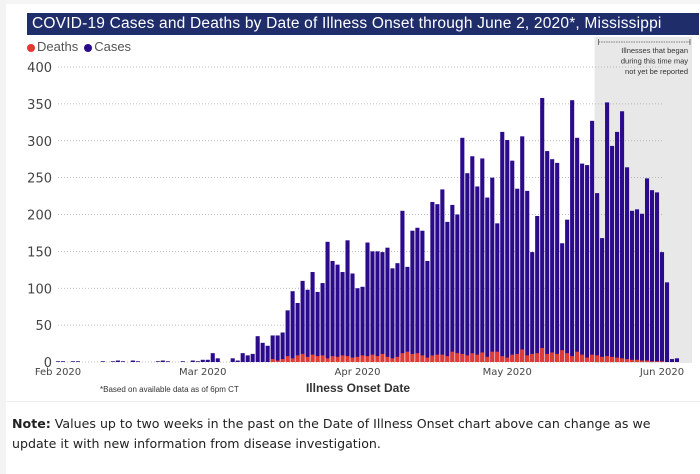 This screenshot has height=474, width=700. Describe the element at coordinates (654, 61) in the screenshot. I see `unreported-annotation-text: during this time may` at that location.